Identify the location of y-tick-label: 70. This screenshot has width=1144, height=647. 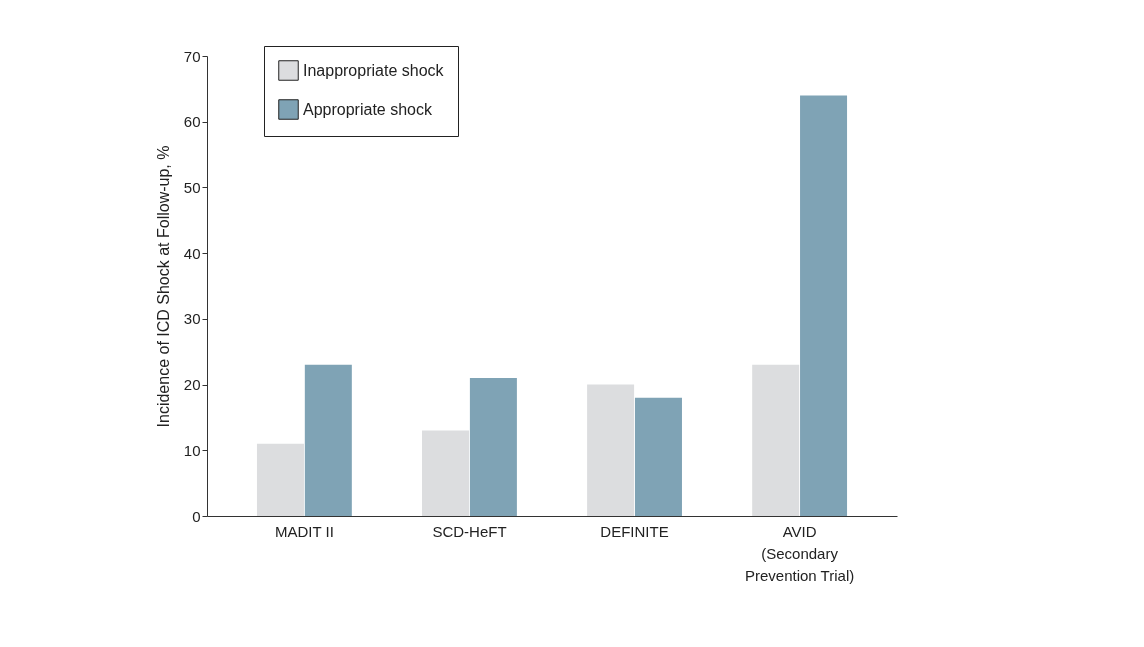
(192, 56).